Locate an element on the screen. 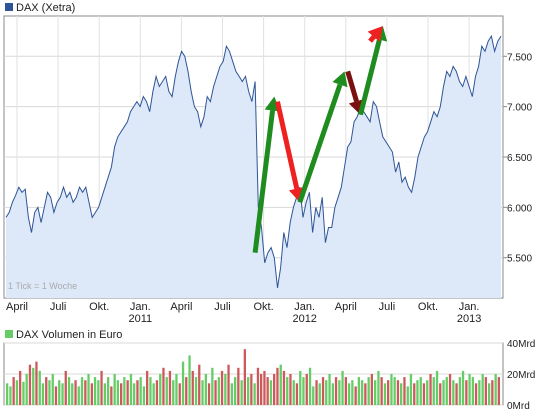 The height and width of the screenshot is (413, 545). trend-arrow-head is located at coordinates (340, 79).